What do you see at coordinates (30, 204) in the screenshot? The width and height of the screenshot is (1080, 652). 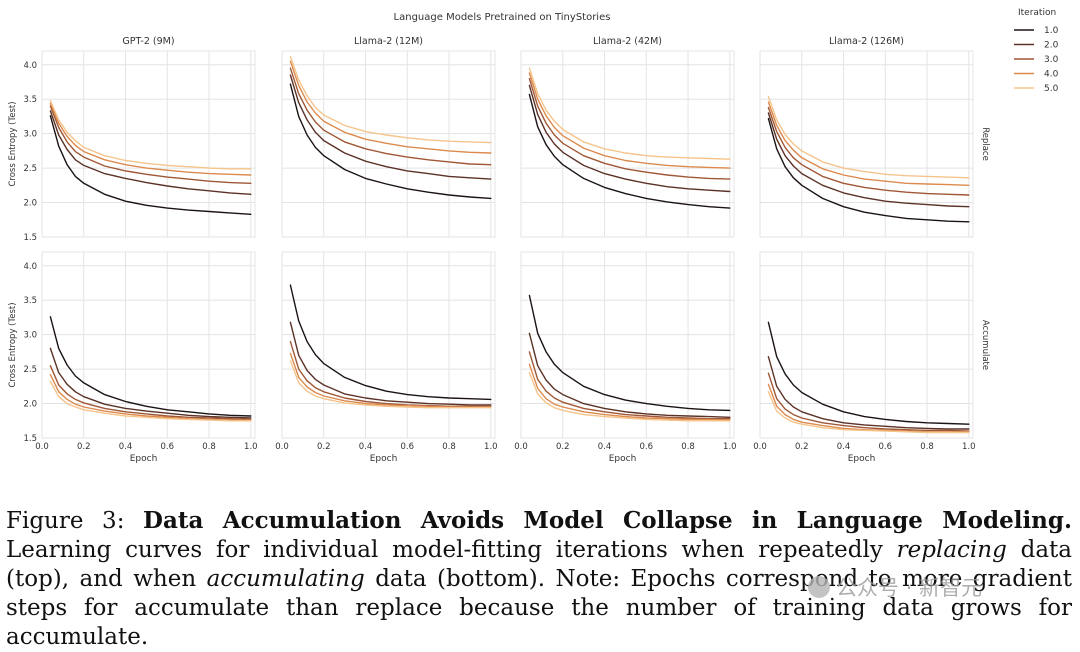 I see `y-tick-label: 2.0` at bounding box center [30, 204].